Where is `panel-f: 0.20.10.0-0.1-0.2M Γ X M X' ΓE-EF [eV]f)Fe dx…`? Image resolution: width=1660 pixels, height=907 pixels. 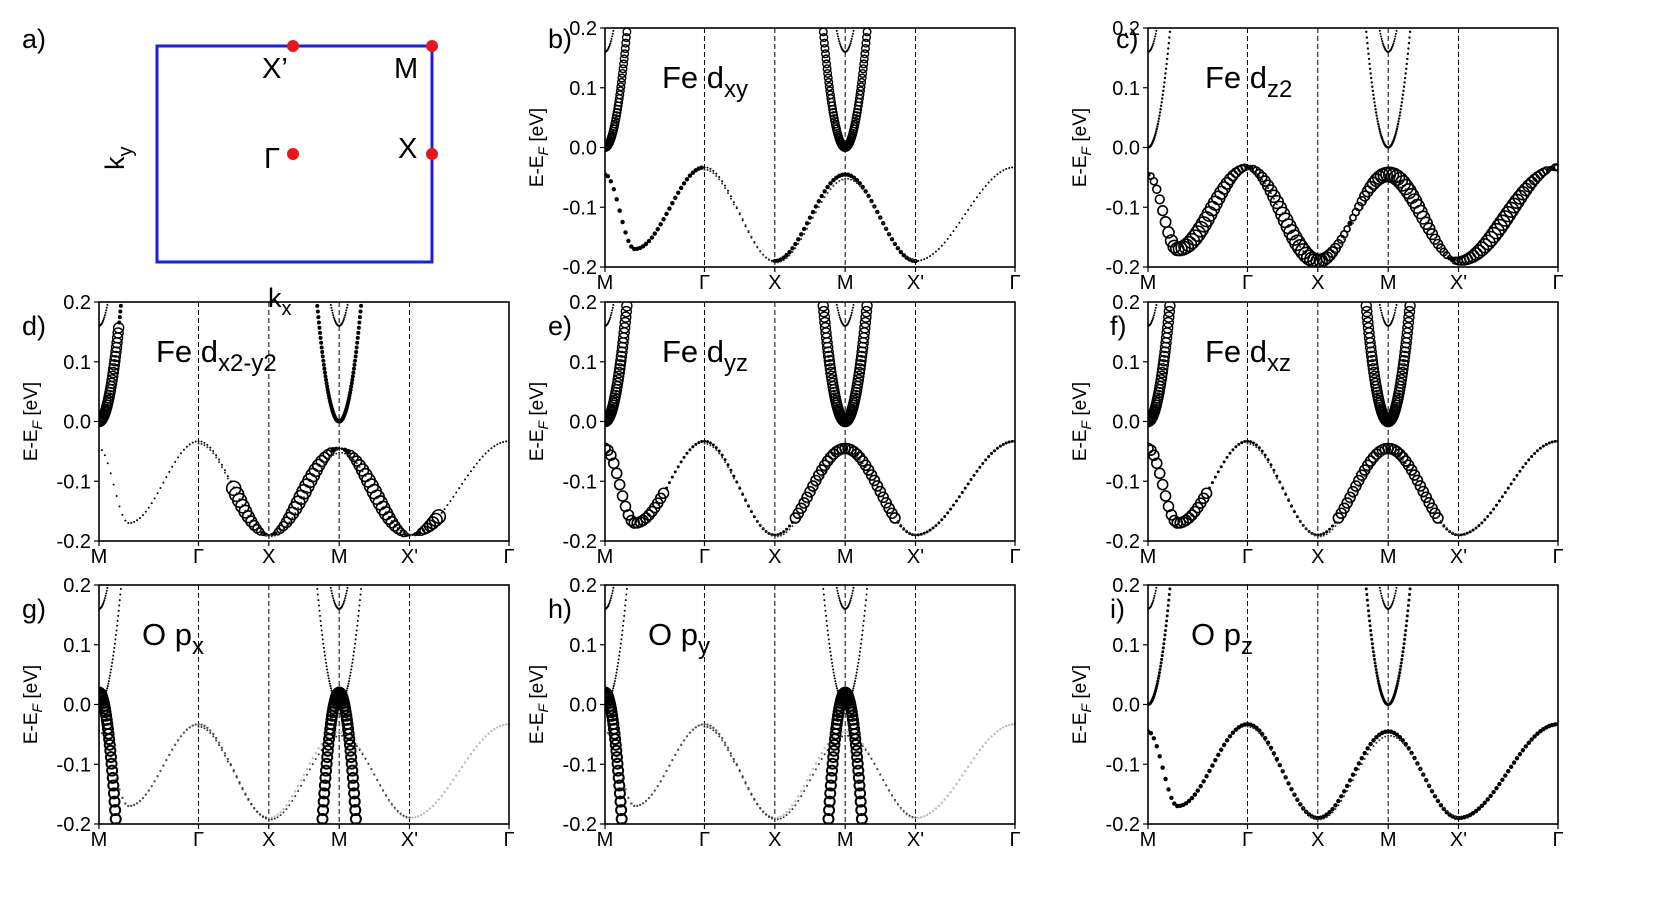 panel-f: 0.20.10.0-0.1-0.2M Γ X M X' ΓE-EF [eV]f)Fe dx… is located at coordinates (1317, 430).